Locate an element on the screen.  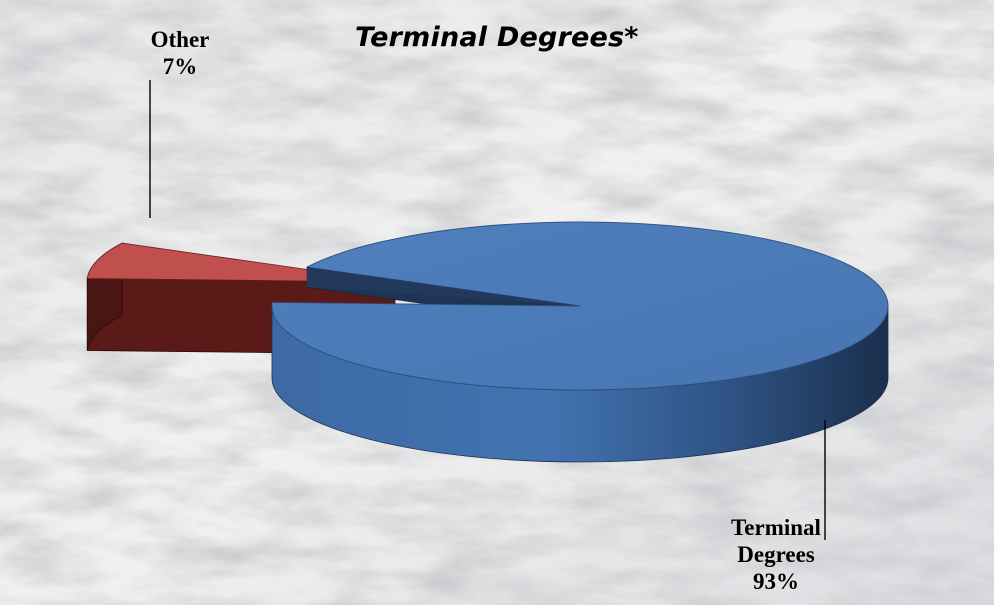
data-label-other: Other 7% is located at coordinates (180, 53).